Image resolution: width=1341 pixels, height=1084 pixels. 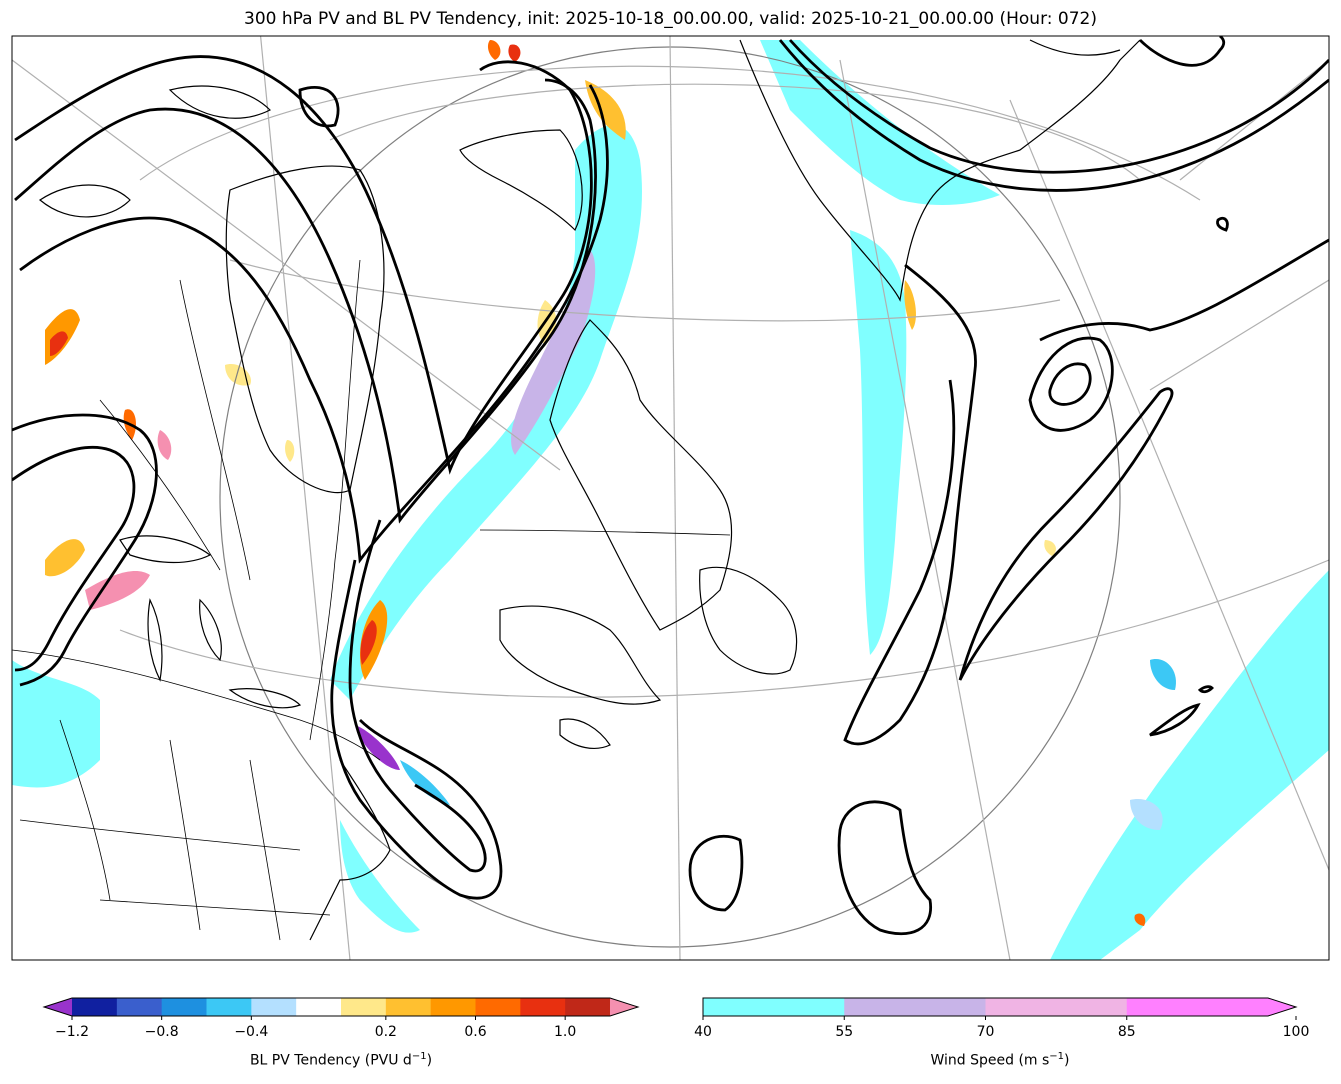 I want to click on wind-speed-label-end: ), so click(x=1067, y=1060).